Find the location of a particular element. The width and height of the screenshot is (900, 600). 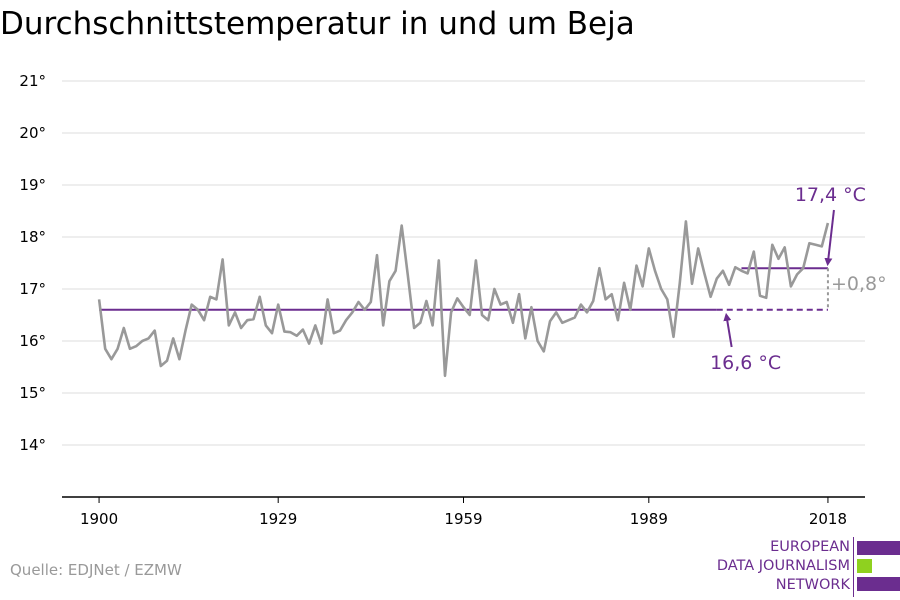

y-tick-label: 19° is located at coordinates (32, 185).